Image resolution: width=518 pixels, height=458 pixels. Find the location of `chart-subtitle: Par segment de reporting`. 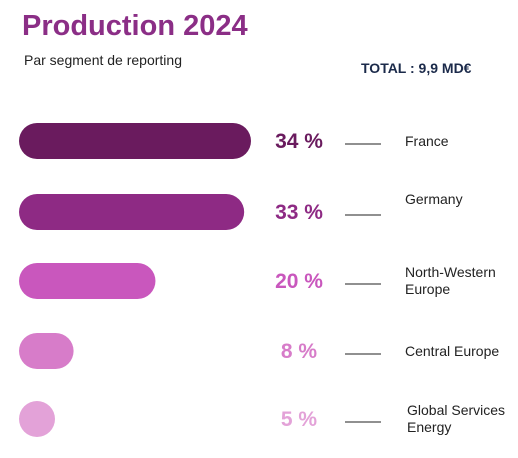

chart-subtitle: Par segment de reporting is located at coordinates (103, 60).